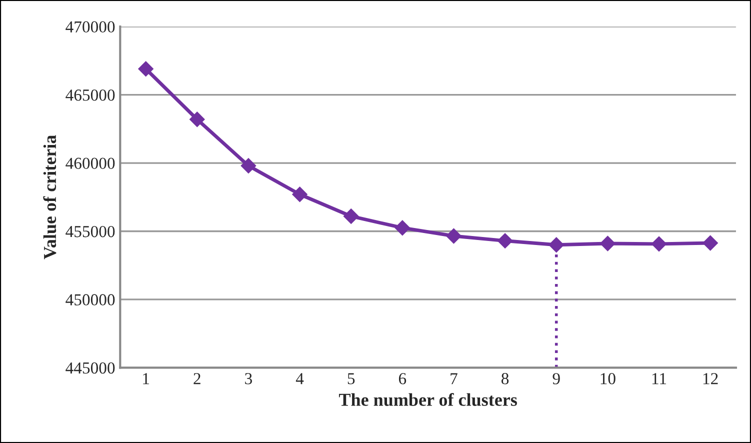 This screenshot has height=443, width=751. I want to click on x-tick-label: 2, so click(197, 378).